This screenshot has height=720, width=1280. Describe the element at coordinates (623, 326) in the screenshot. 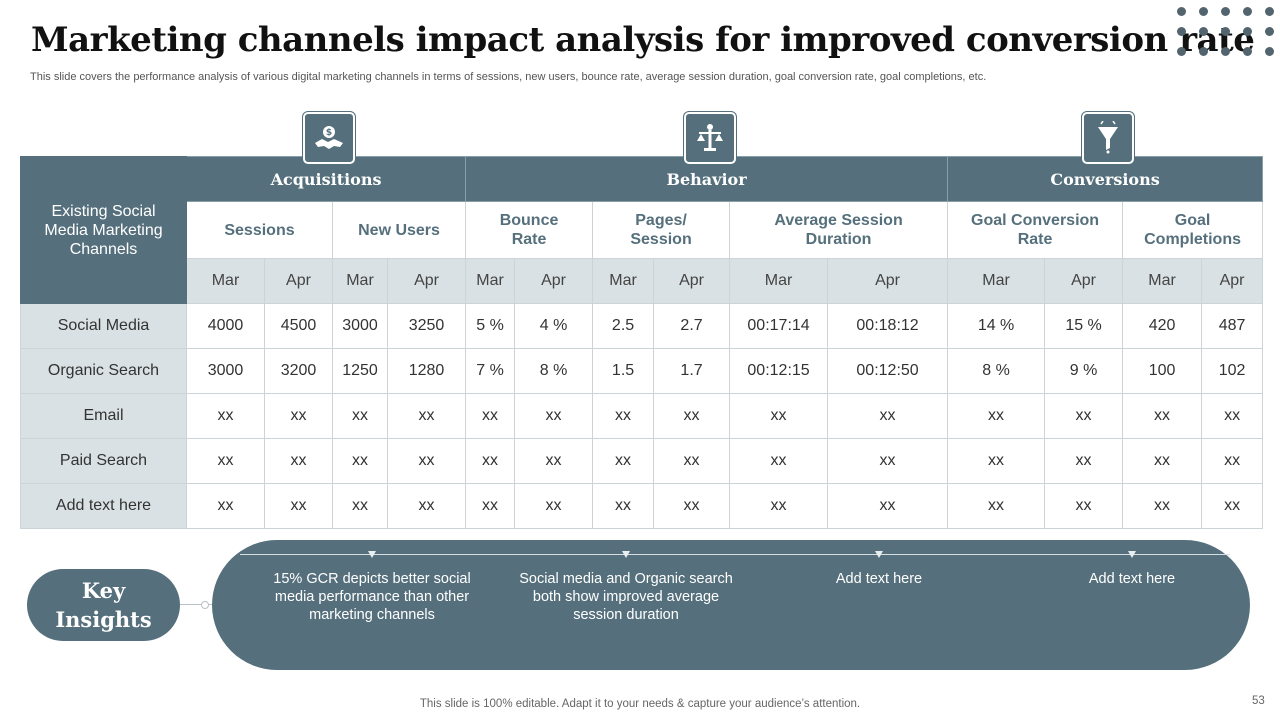

I see `table-cell: 2.5` at that location.